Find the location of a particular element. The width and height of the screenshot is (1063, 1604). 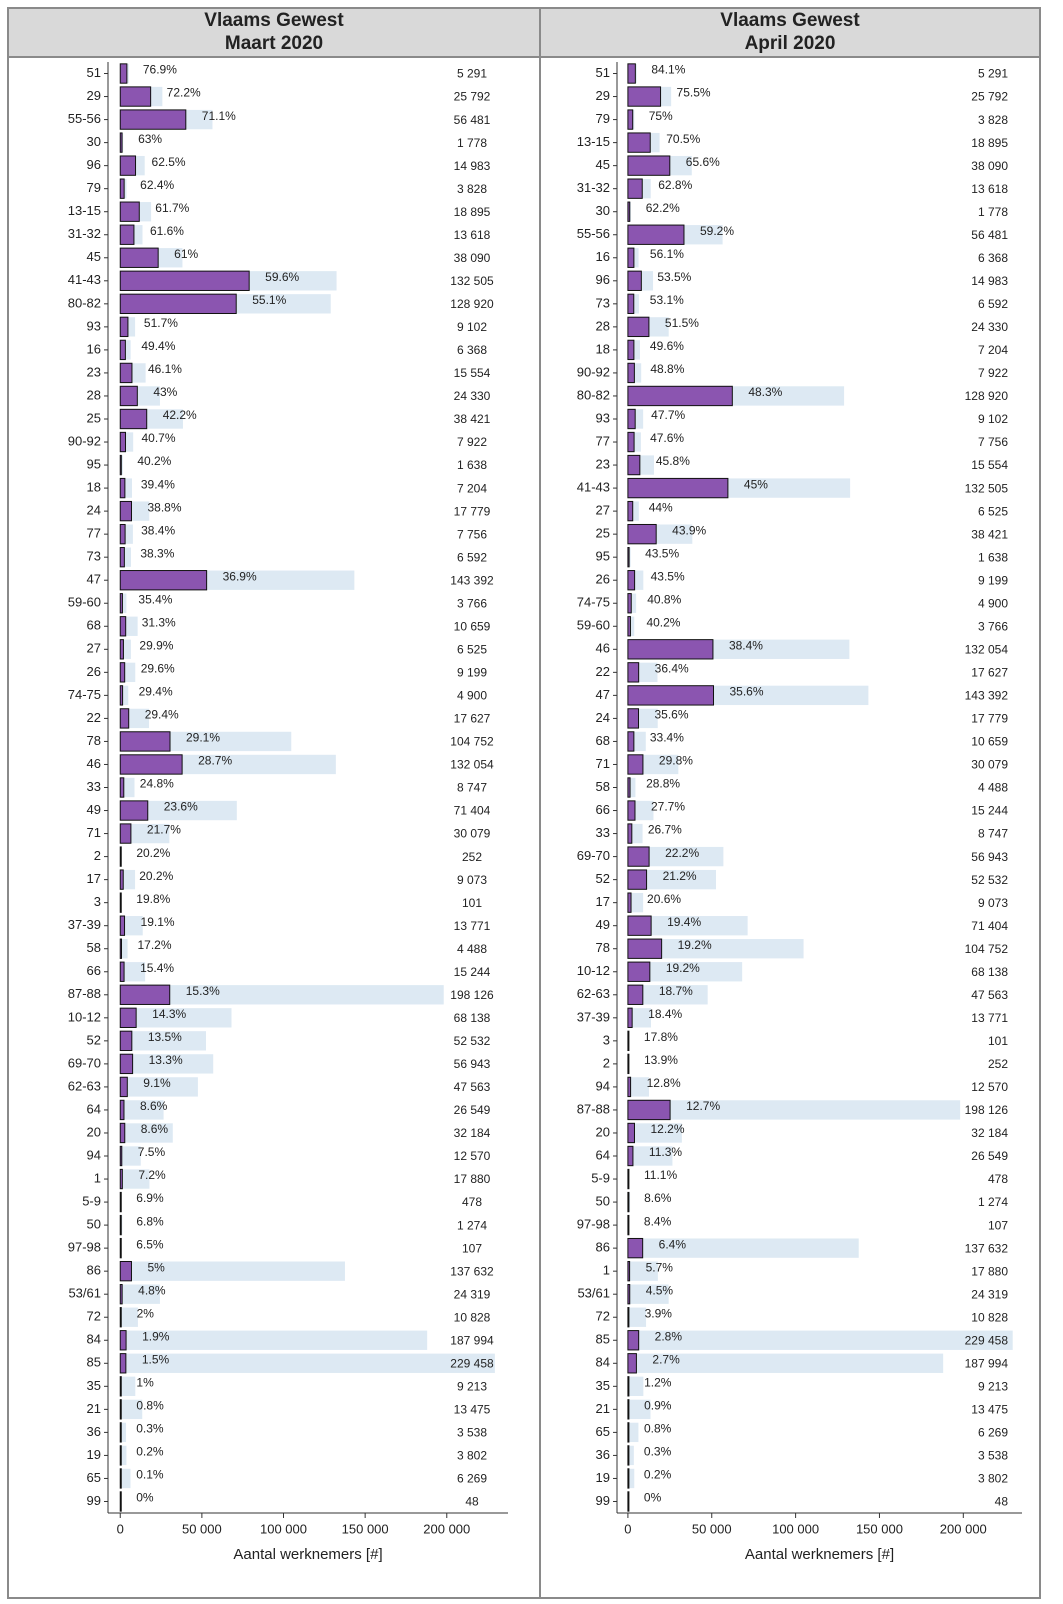

category-label: 84 is located at coordinates (603, 1362).